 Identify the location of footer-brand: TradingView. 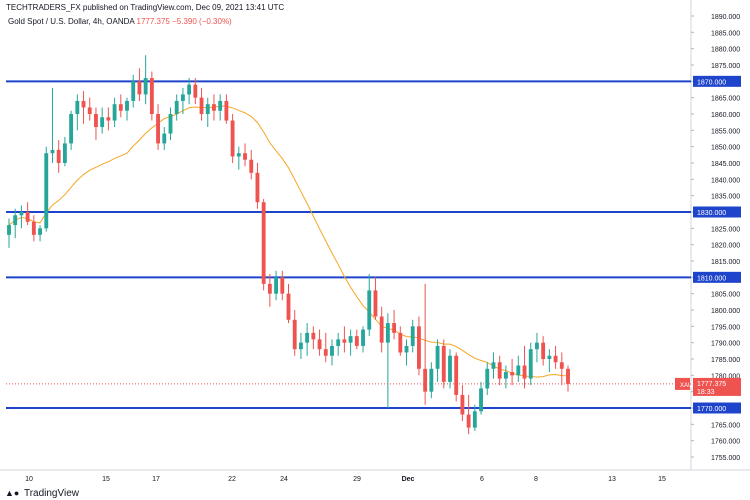
(51, 493).